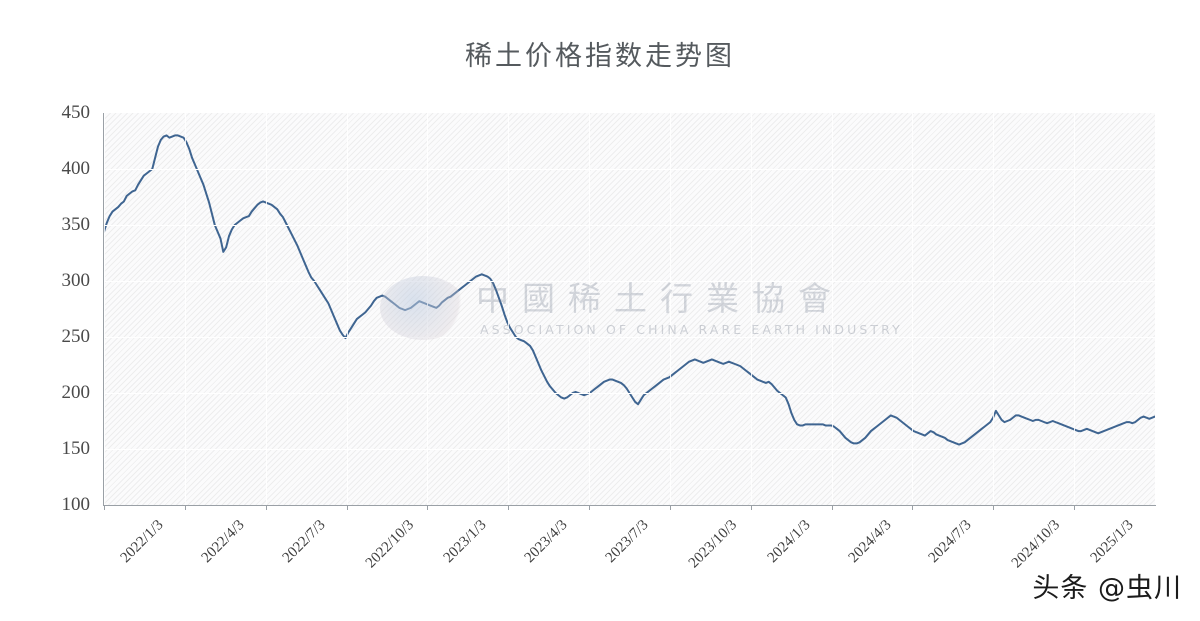 The width and height of the screenshot is (1200, 621). I want to click on x-axis-tick-label: 2025/1/3, so click(1112, 542).